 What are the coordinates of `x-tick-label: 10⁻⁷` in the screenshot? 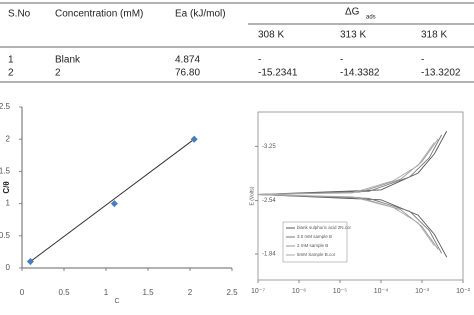 It's located at (258, 291).